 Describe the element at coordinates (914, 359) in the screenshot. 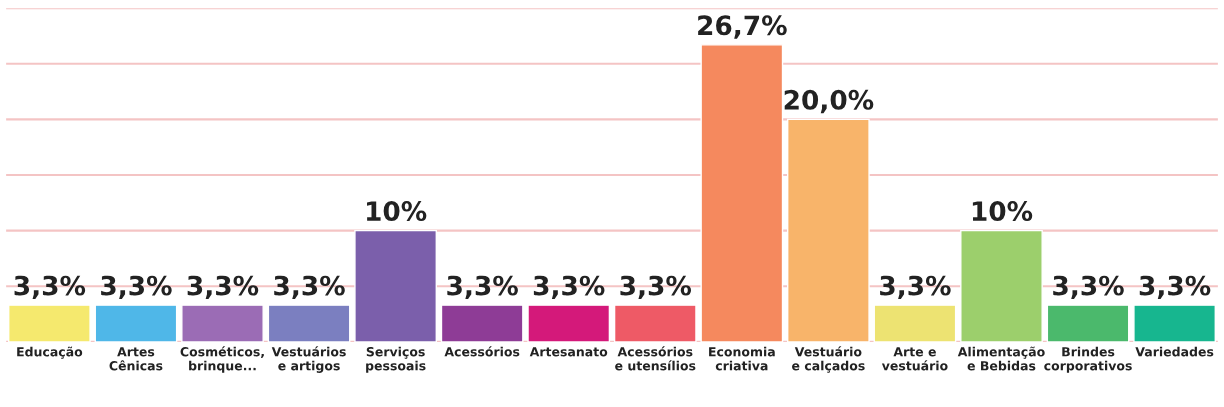

I see `x-tick-label: Arte e vestuário` at that location.